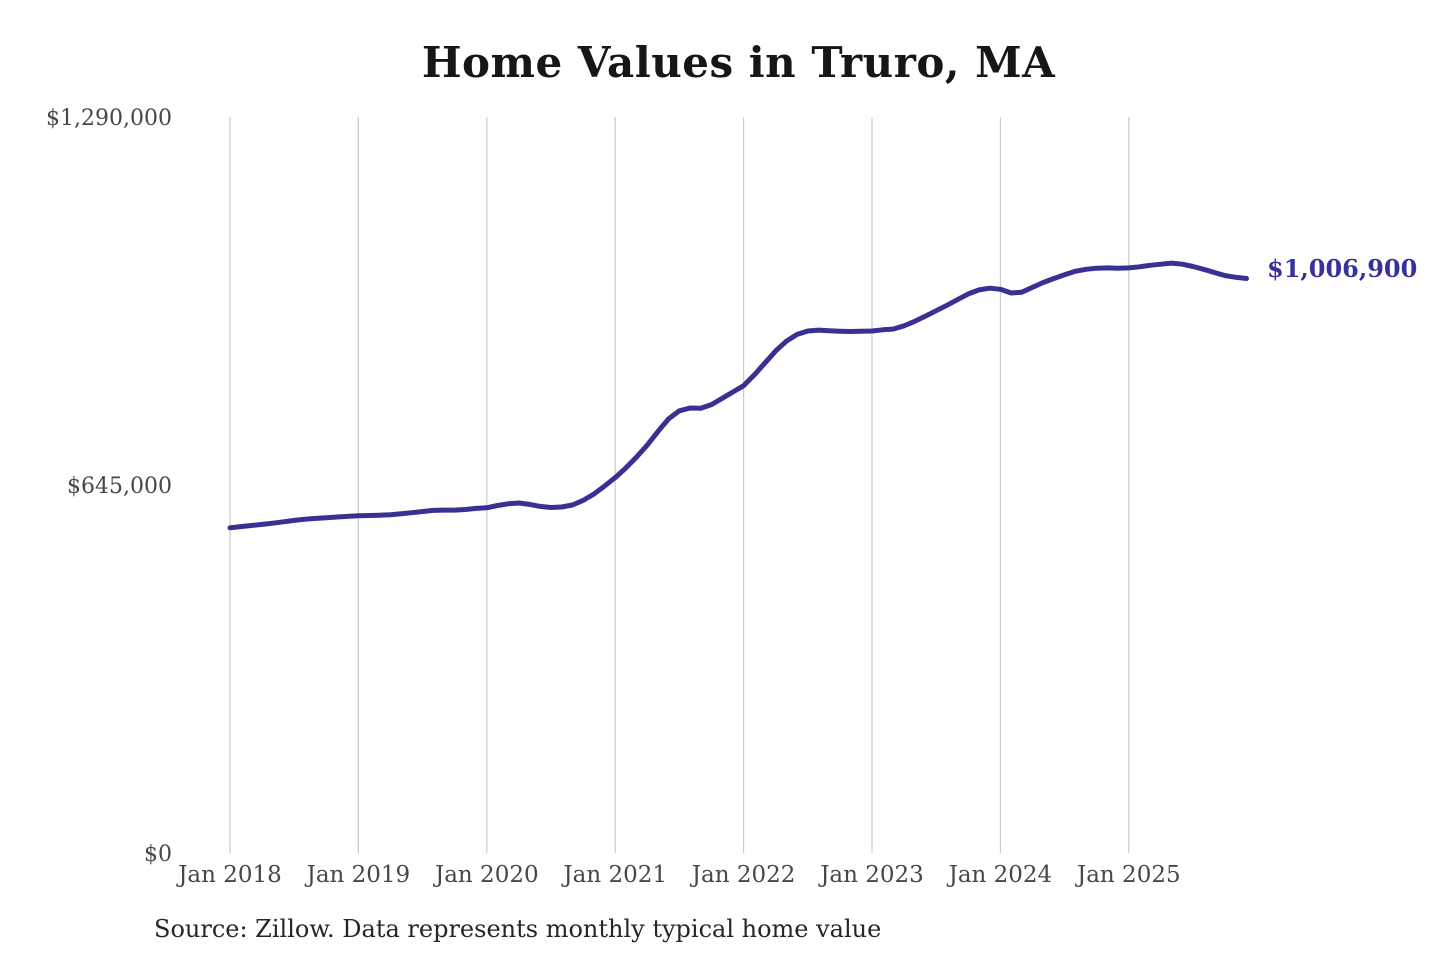 Image resolution: width=1440 pixels, height=960 pixels. Describe the element at coordinates (1000, 875) in the screenshot. I see `x-axis-tick-label: Jan 2024` at that location.